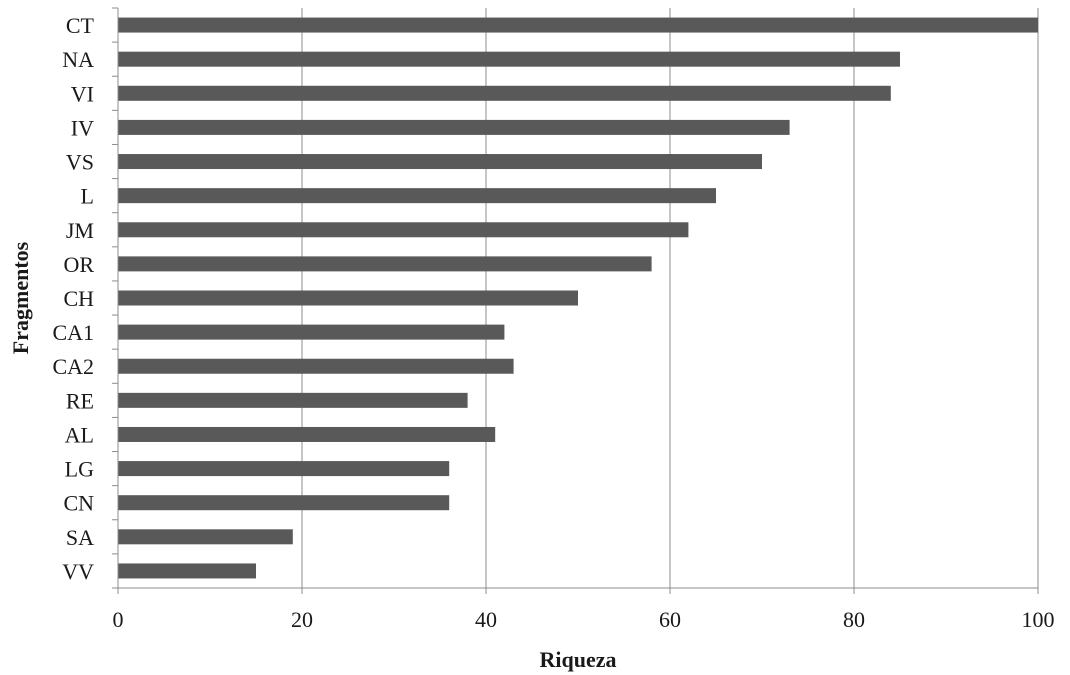 The image size is (1070, 675). I want to click on y-tick-label-ca1: CA1, so click(73, 332).